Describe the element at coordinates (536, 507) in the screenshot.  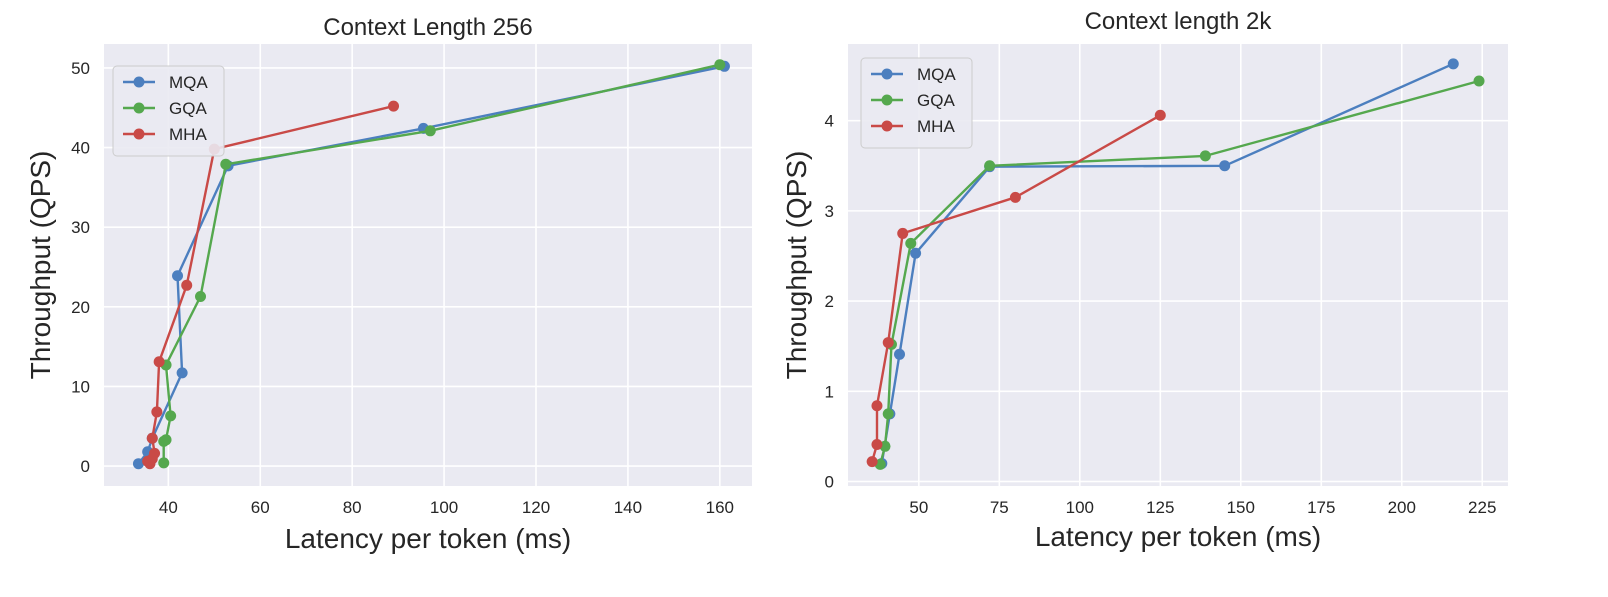
I see `x-tick-label: 120` at that location.